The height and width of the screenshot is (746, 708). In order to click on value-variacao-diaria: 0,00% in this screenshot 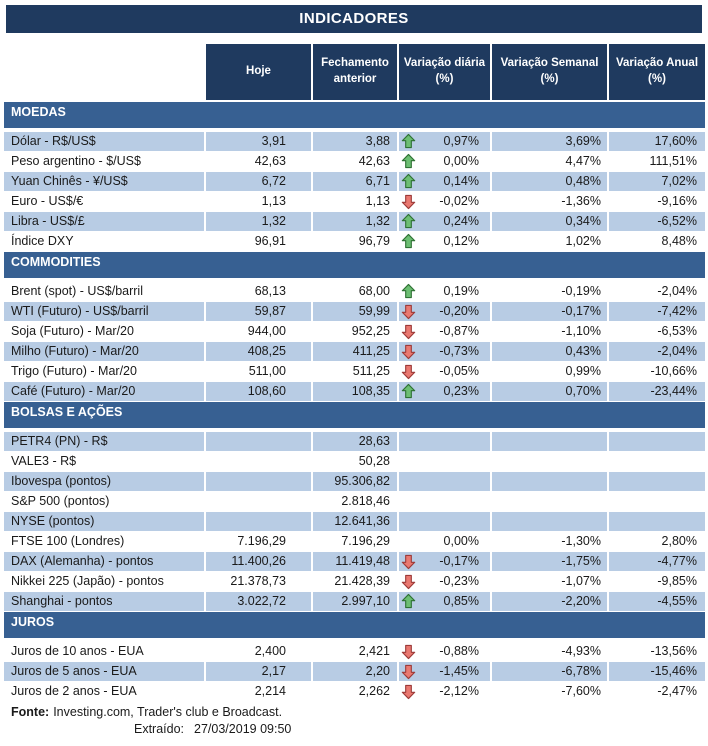, I will do `click(461, 161)`.